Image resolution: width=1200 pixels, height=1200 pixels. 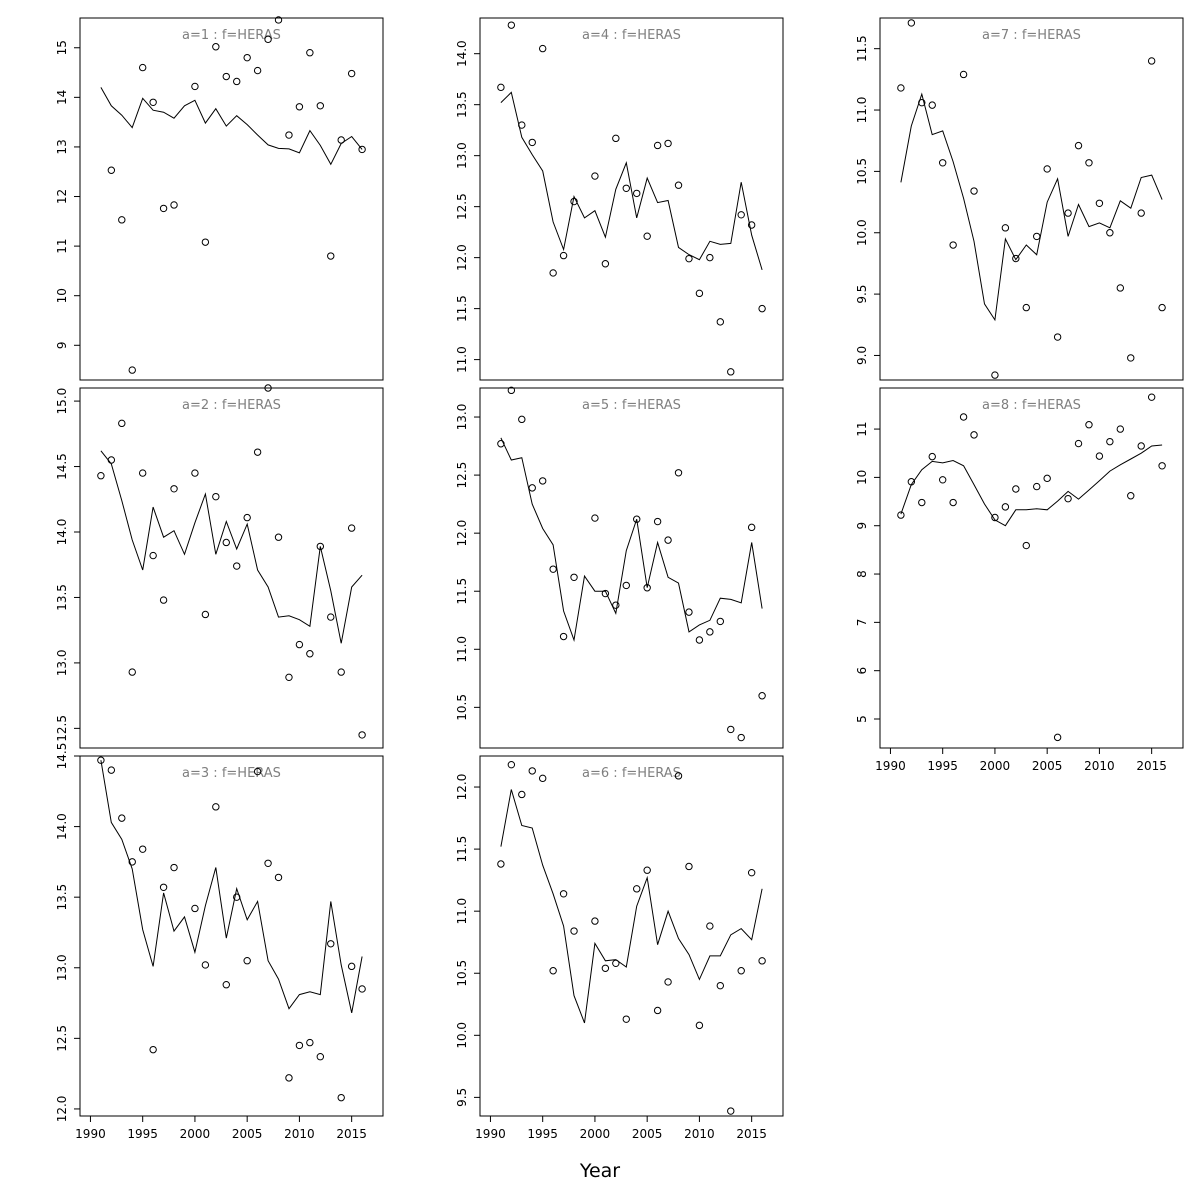 I want to click on y-tick-label: 14.5, so click(x=62, y=466).